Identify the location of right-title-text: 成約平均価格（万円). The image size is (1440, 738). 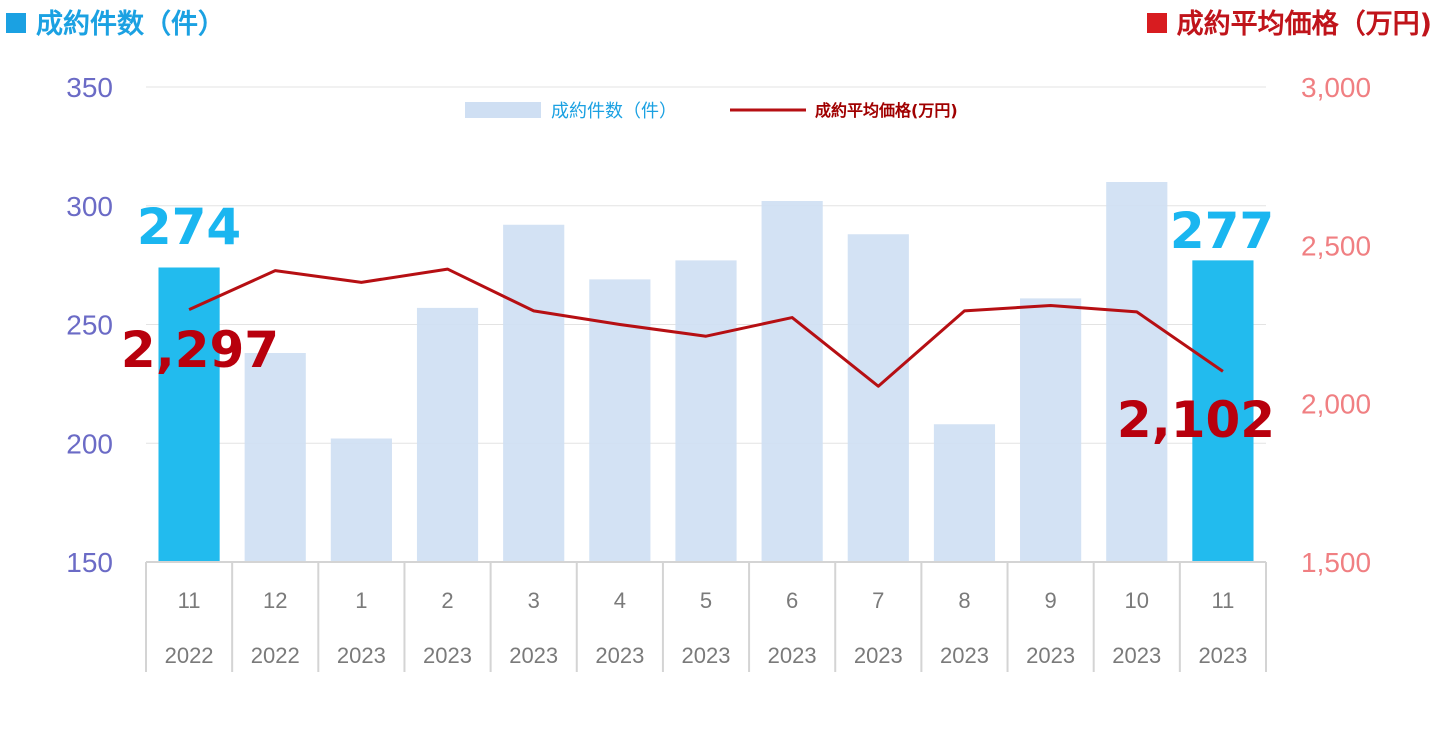
(1304, 24).